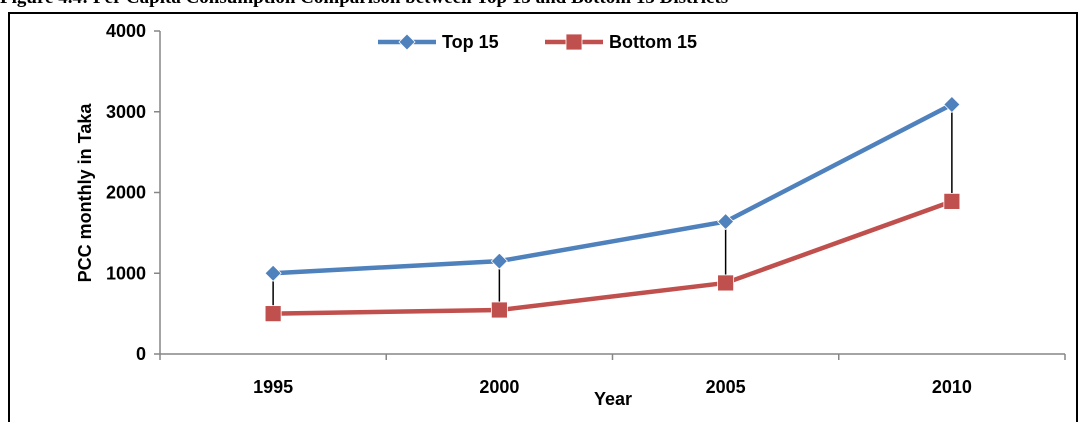  What do you see at coordinates (499, 387) in the screenshot?
I see `x-tick-label: 2000` at bounding box center [499, 387].